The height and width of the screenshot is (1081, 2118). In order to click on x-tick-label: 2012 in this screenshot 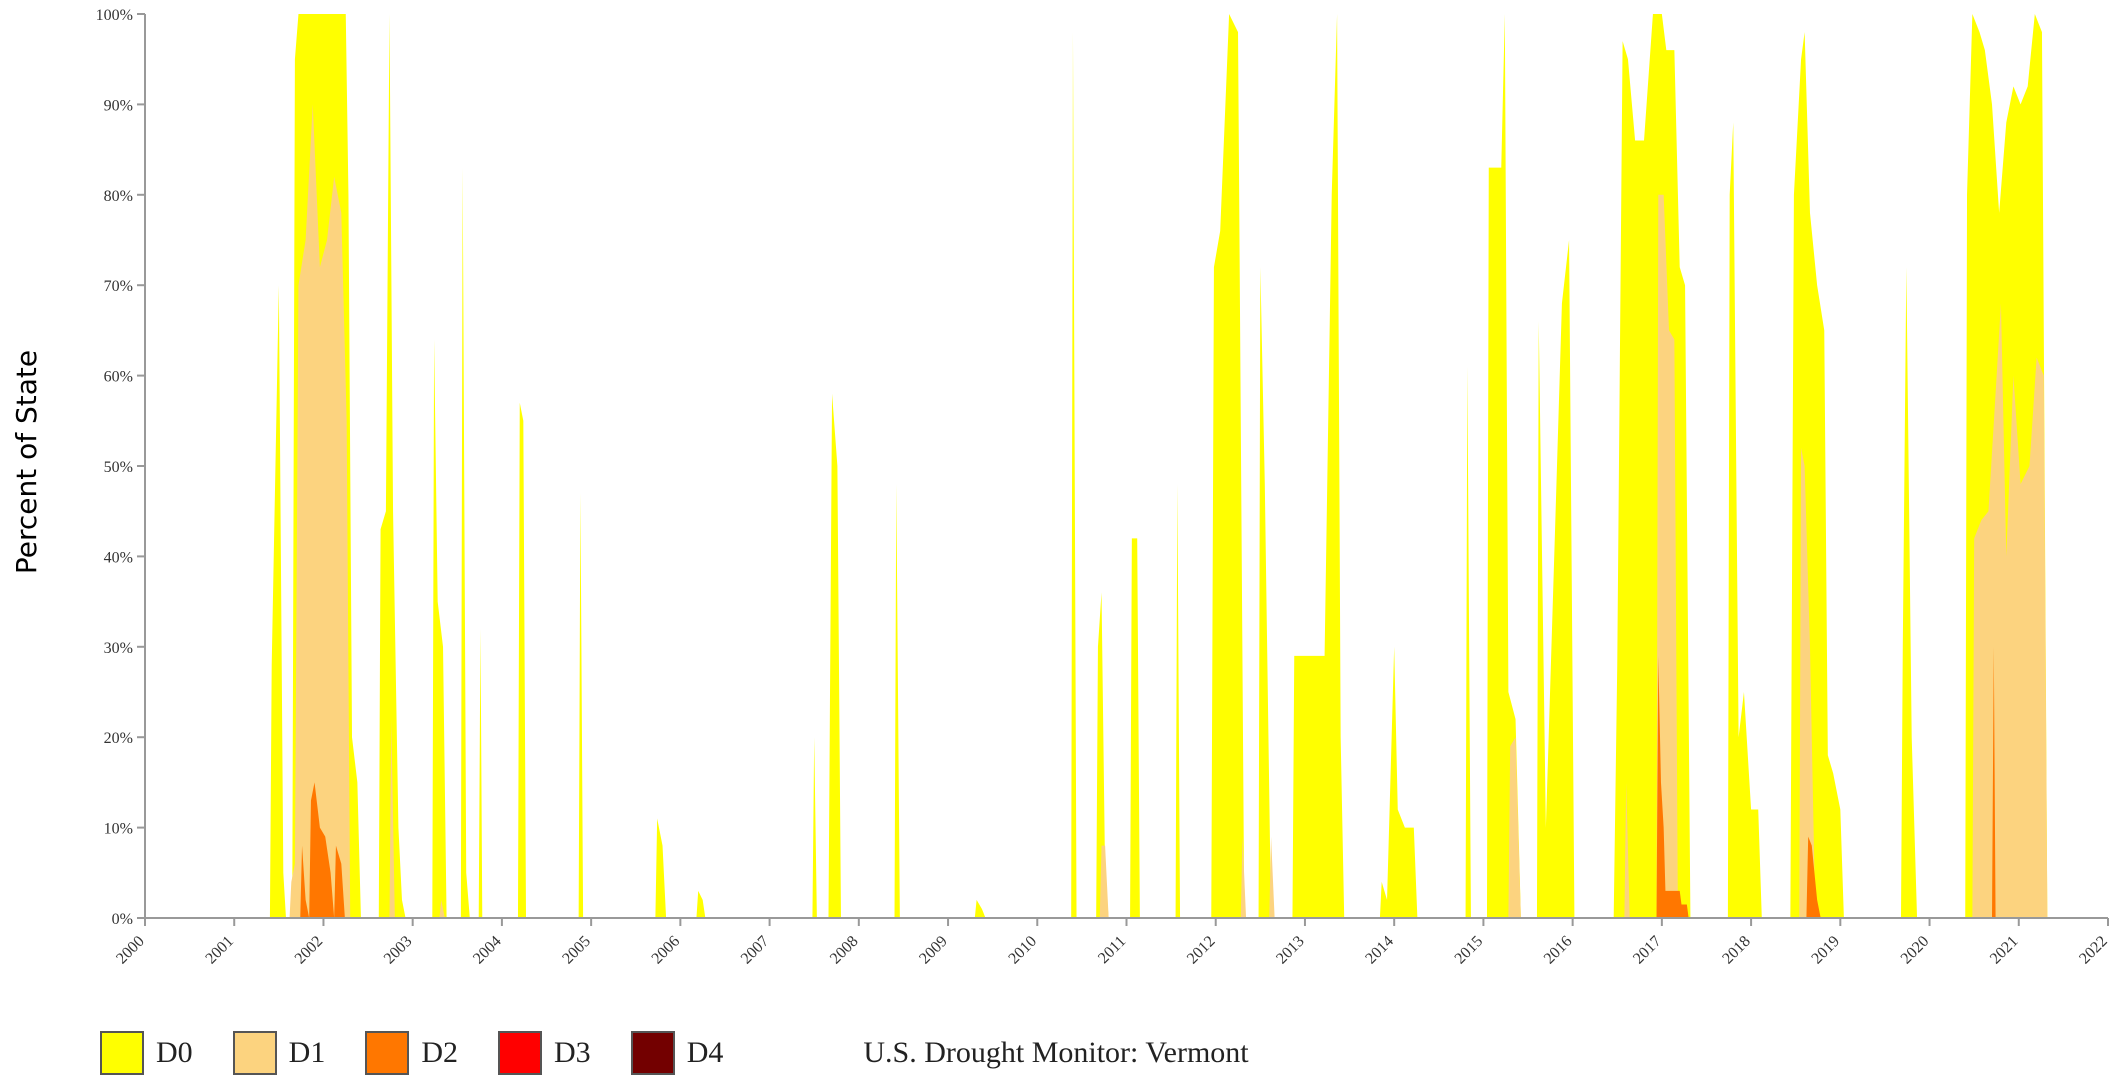, I will do `click(1201, 950)`.